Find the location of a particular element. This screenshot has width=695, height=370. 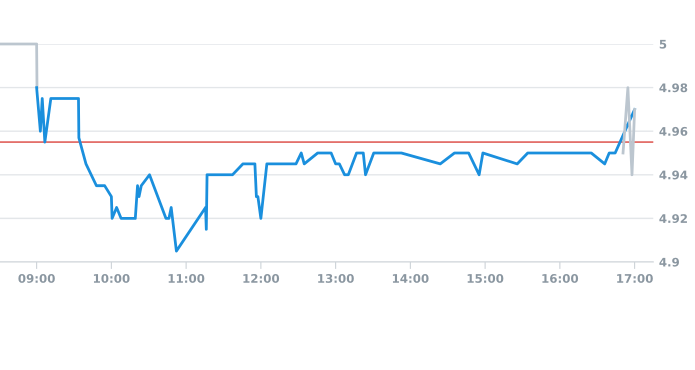

y-tick-label: 4.94 is located at coordinates (673, 175).